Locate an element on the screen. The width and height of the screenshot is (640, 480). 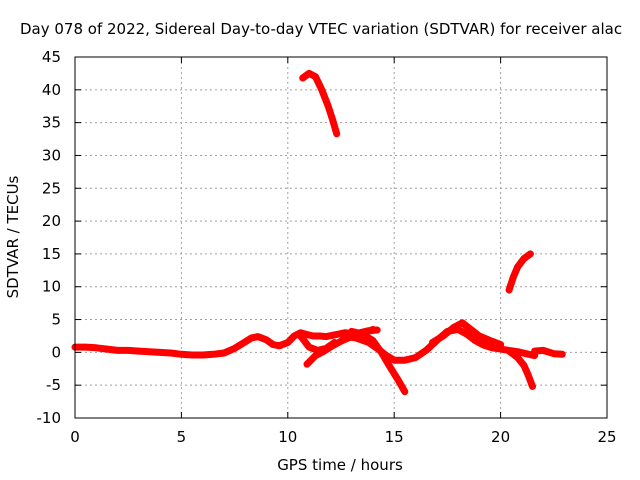
y-tick-label: 20 is located at coordinates (51, 221).